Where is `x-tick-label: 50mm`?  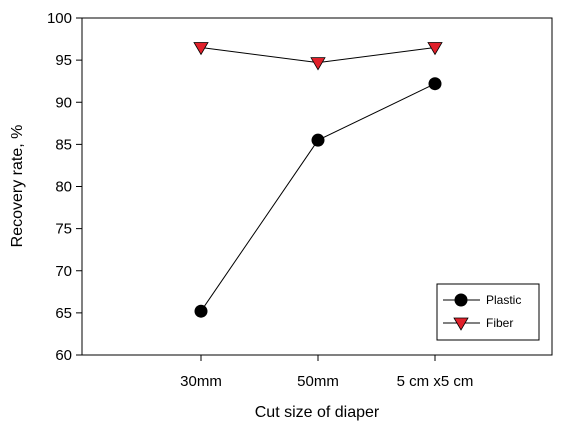 x-tick-label: 50mm is located at coordinates (318, 381).